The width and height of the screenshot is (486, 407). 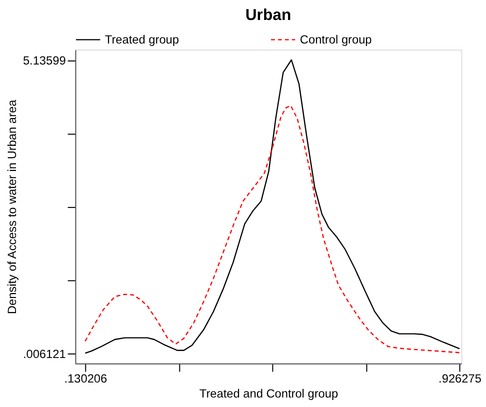 What do you see at coordinates (86, 379) in the screenshot?
I see `x-tick-label: .130206` at bounding box center [86, 379].